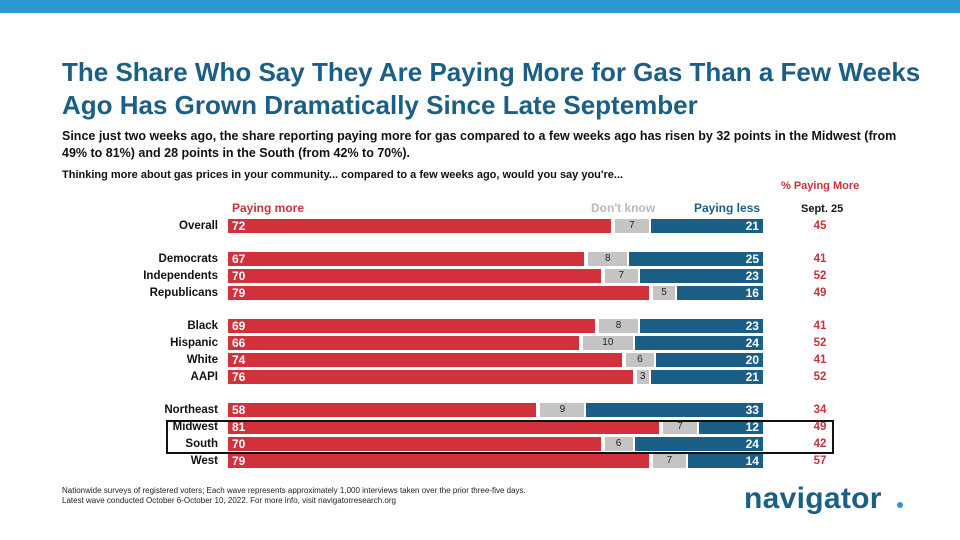 Image resolution: width=960 pixels, height=540 pixels. I want to click on label-paying-more-northeast: 58, so click(239, 410).